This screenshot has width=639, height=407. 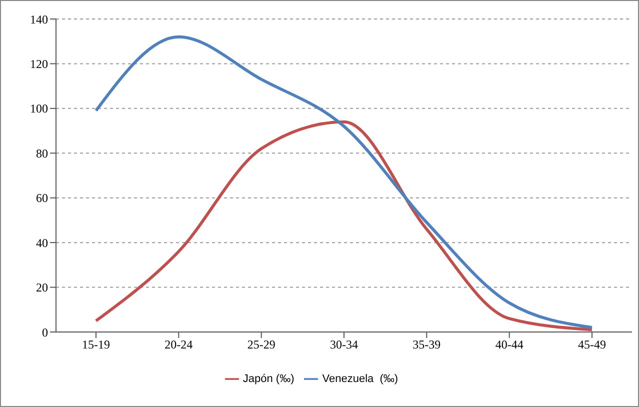 What do you see at coordinates (96, 345) in the screenshot?
I see `x-tick-label: 15-19` at bounding box center [96, 345].